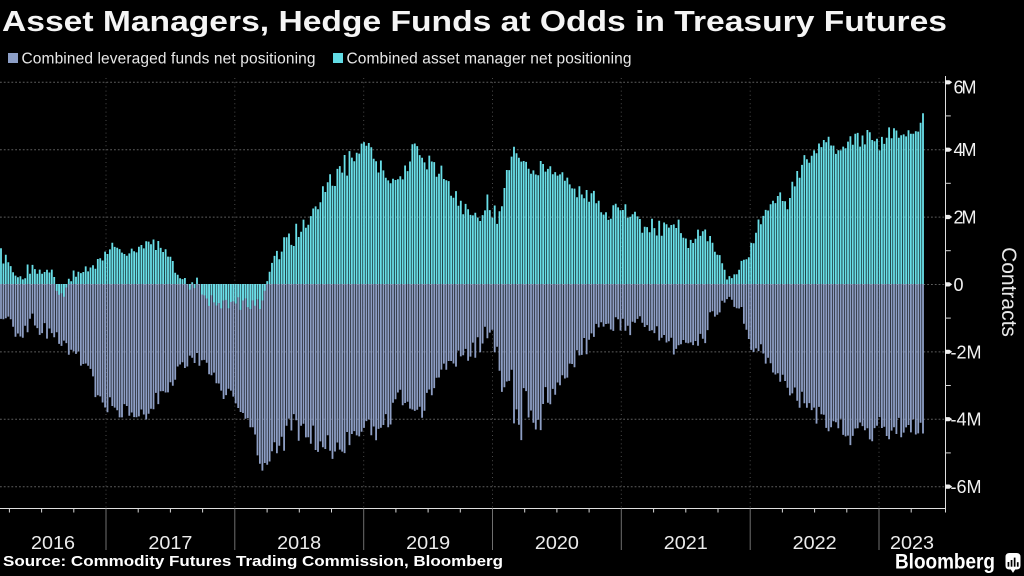  I want to click on svg-text: 2023, so click(912, 542).